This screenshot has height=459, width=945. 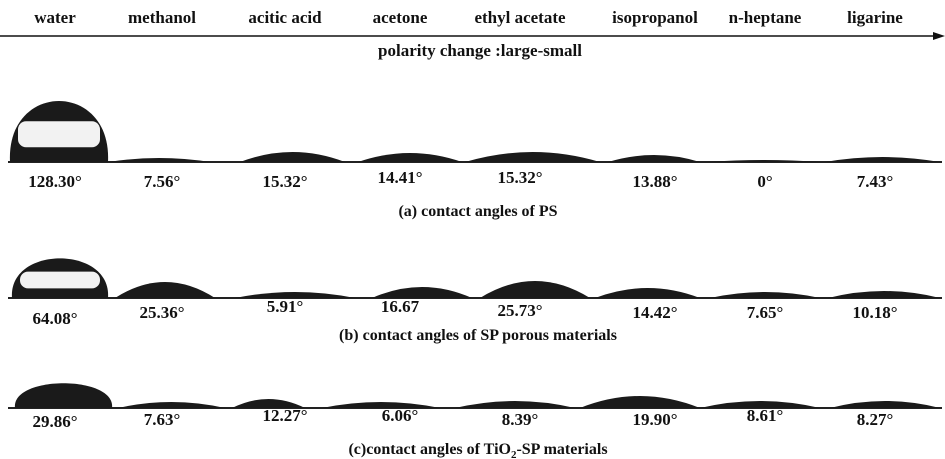 What do you see at coordinates (162, 17) in the screenshot?
I see `solvent-label: methanol` at bounding box center [162, 17].